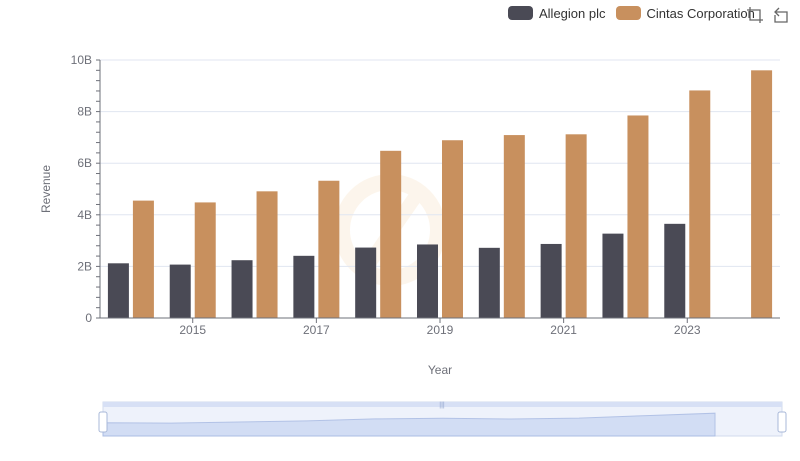 Image resolution: width=800 pixels, height=461 pixels. I want to click on x-tick-label: 2019, so click(440, 330).